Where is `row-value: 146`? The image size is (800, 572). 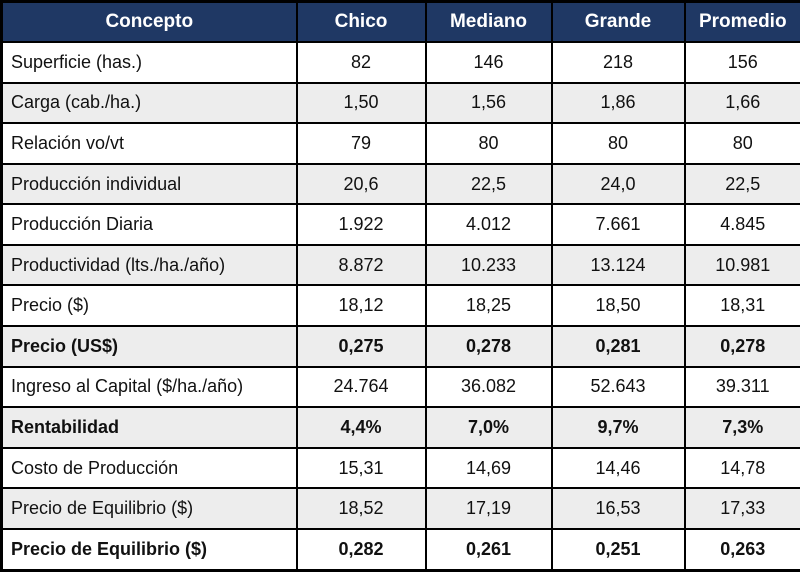 row-value: 146 is located at coordinates (488, 62).